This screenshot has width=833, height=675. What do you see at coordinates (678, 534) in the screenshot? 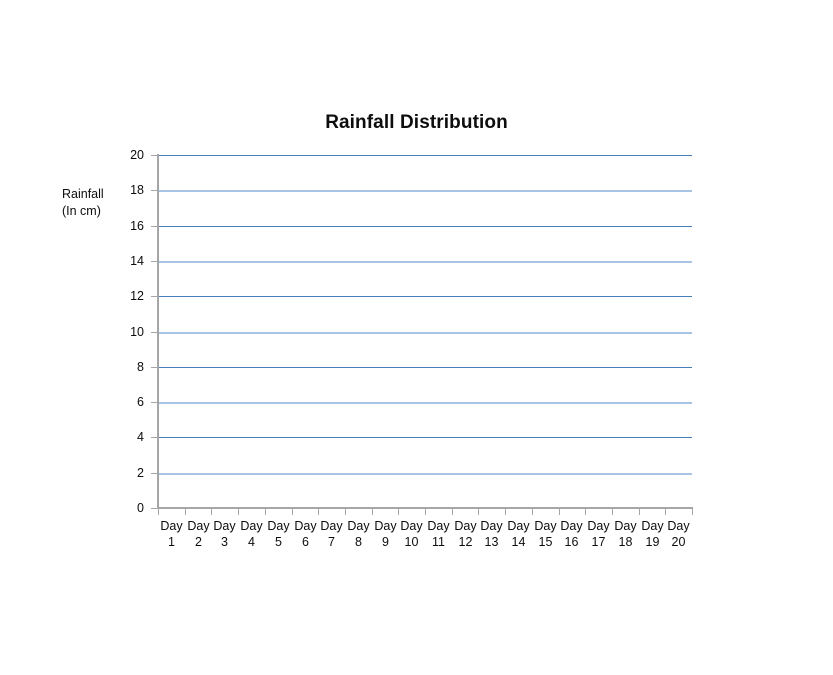
I see `x-axis-tick-label: Day 20` at bounding box center [678, 534].